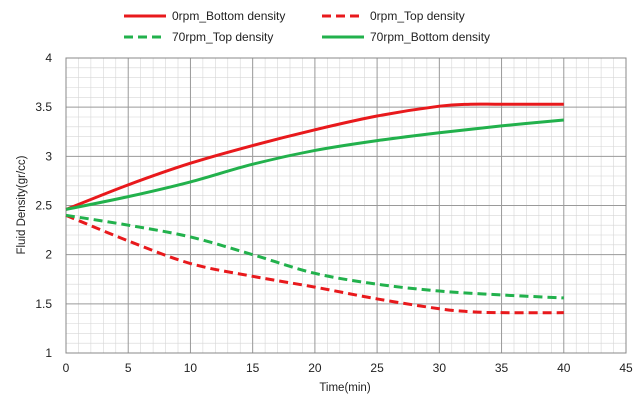 The width and height of the screenshot is (640, 396). What do you see at coordinates (48, 58) in the screenshot?
I see `y-tick-label: 4` at bounding box center [48, 58].